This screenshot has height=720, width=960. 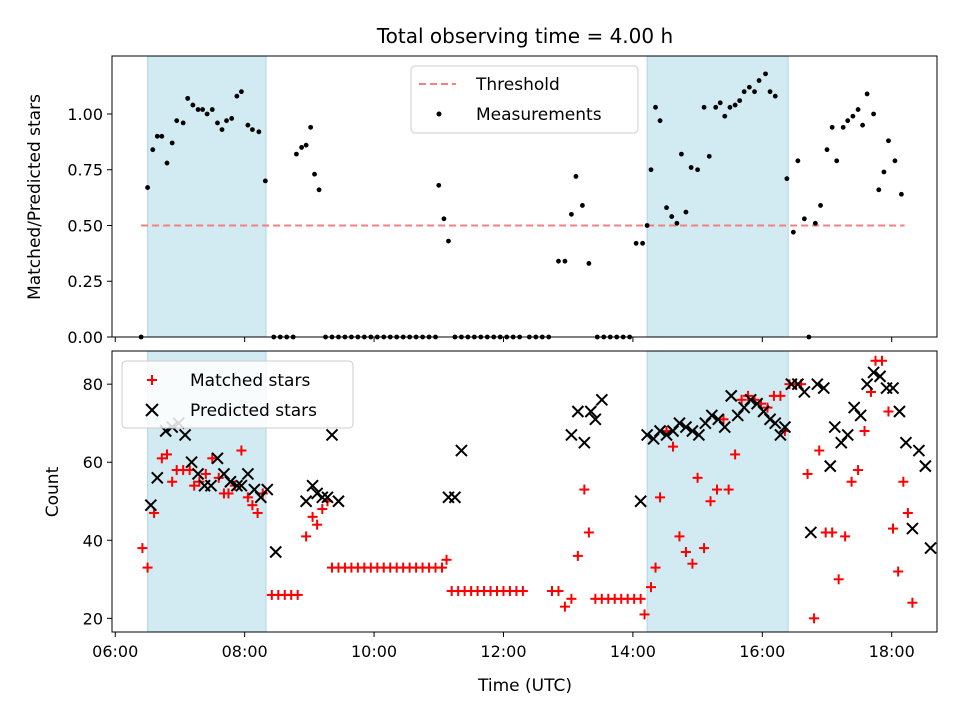 What do you see at coordinates (253, 411) in the screenshot?
I see `legend-predicted-label: Predicted stars` at bounding box center [253, 411].